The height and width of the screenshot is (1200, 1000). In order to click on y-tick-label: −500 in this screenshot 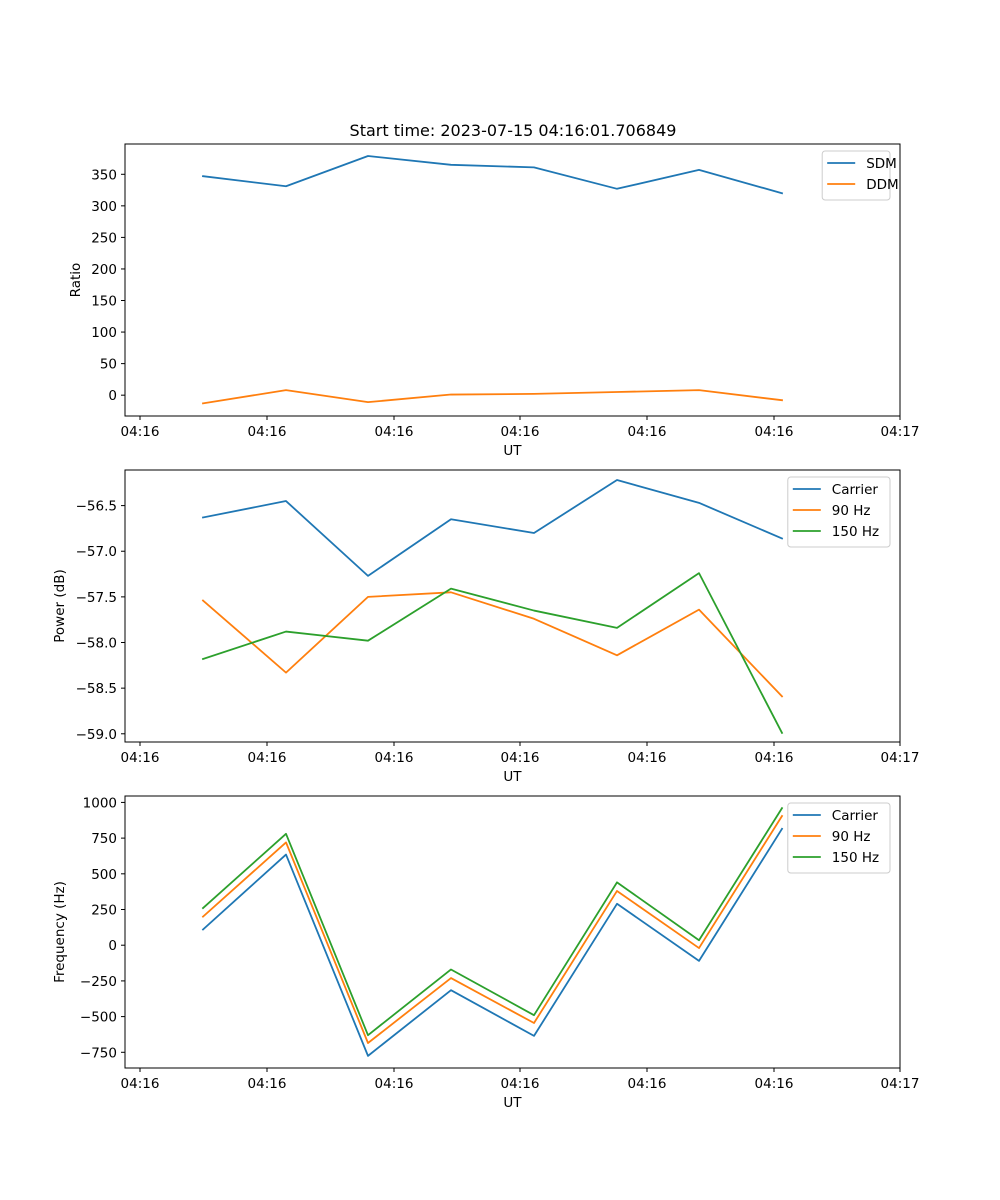, I will do `click(98, 1018)`.